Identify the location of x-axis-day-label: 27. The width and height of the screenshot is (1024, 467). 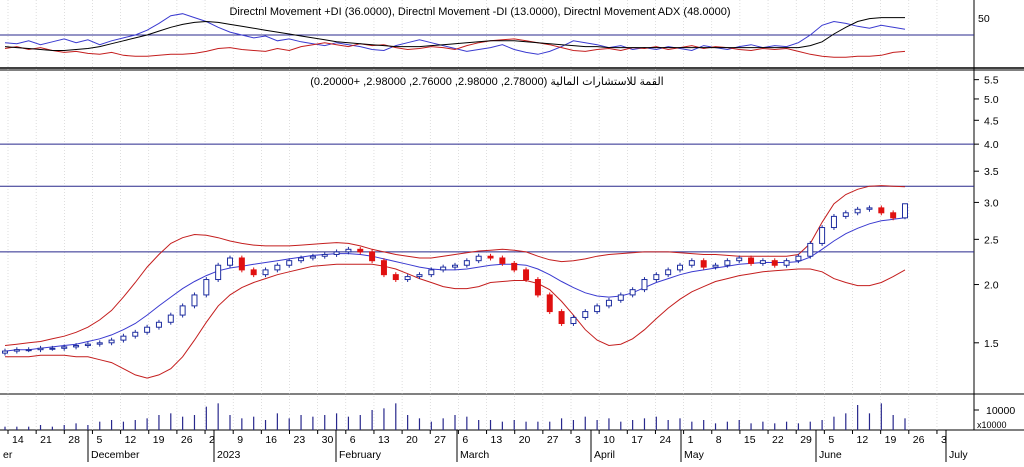
(553, 440).